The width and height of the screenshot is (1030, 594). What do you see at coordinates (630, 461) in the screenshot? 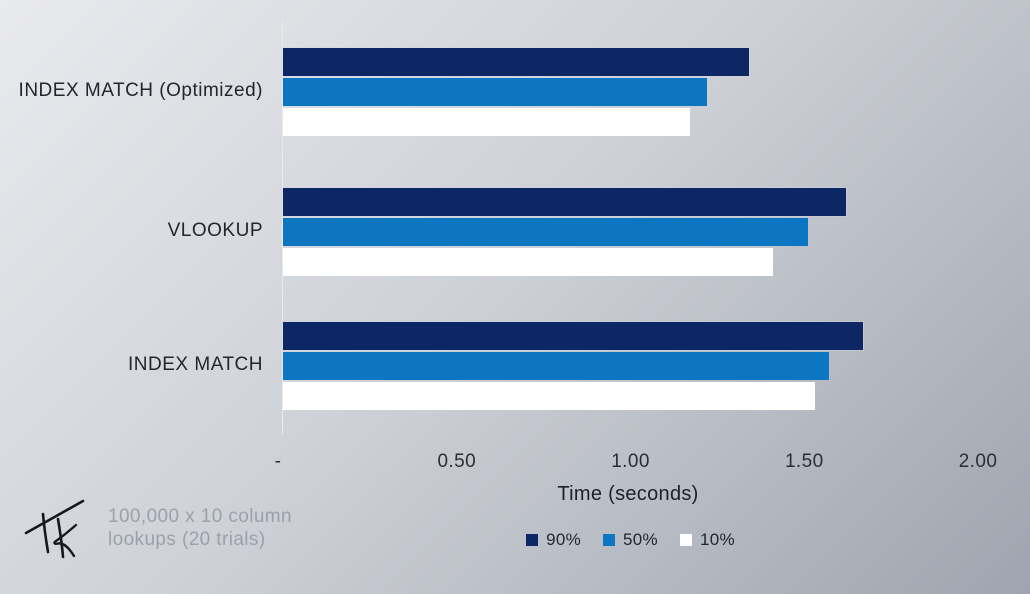
I see `x-tick-label: 1.00` at bounding box center [630, 461].